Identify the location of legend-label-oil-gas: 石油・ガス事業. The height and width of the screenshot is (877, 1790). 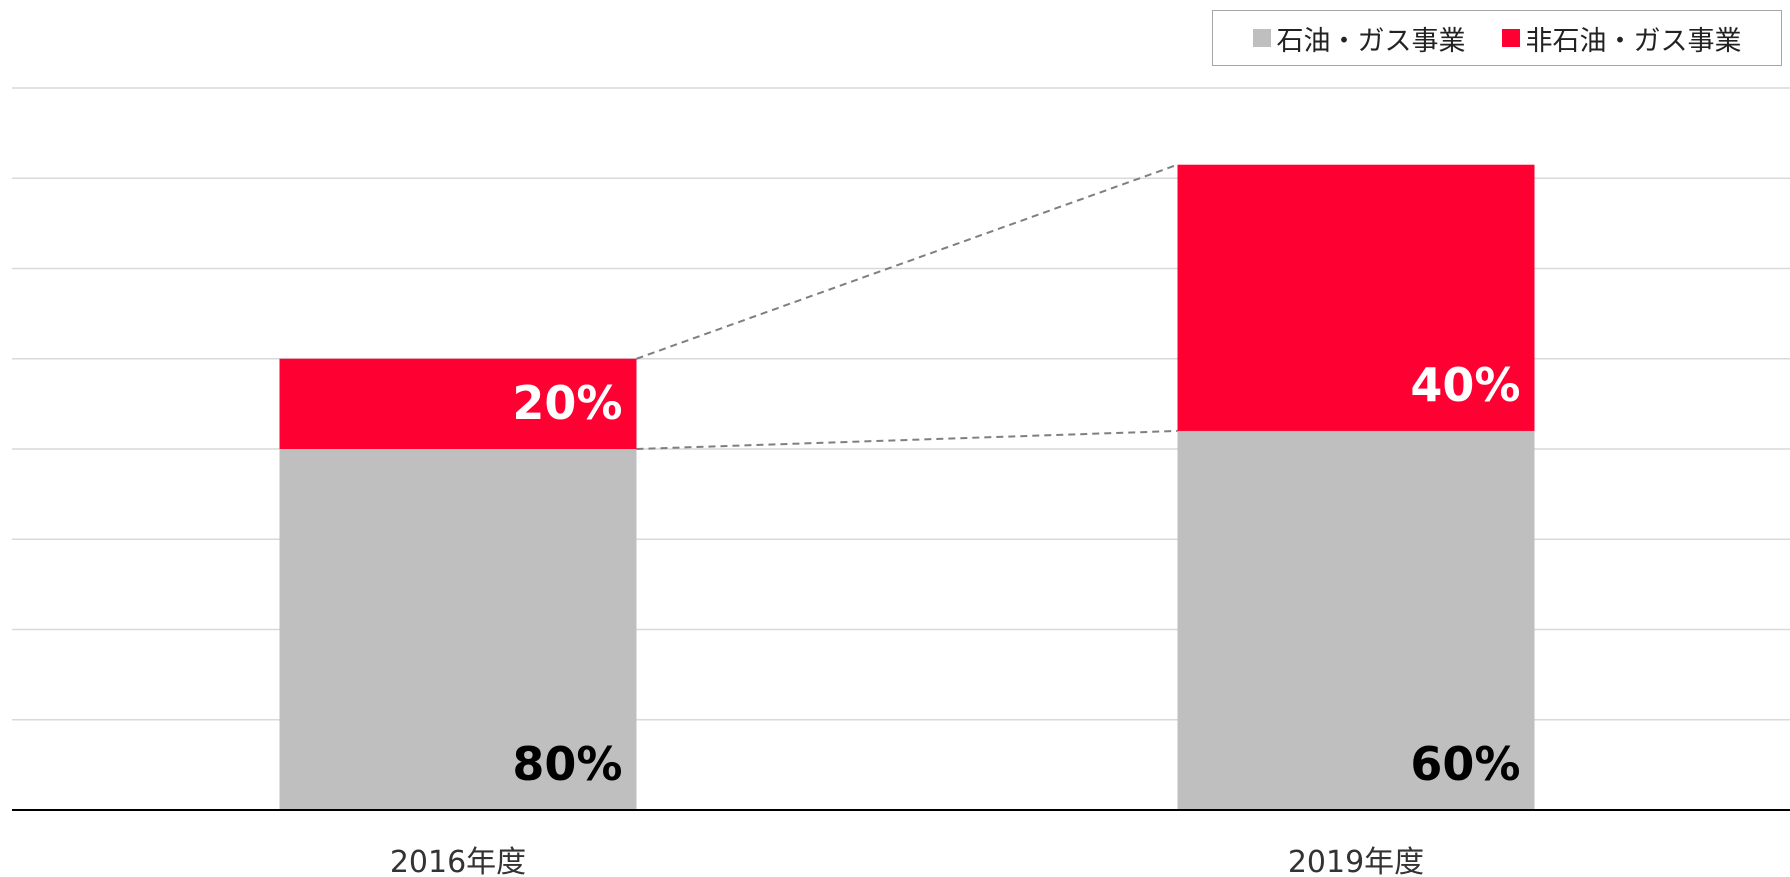
(1371, 41).